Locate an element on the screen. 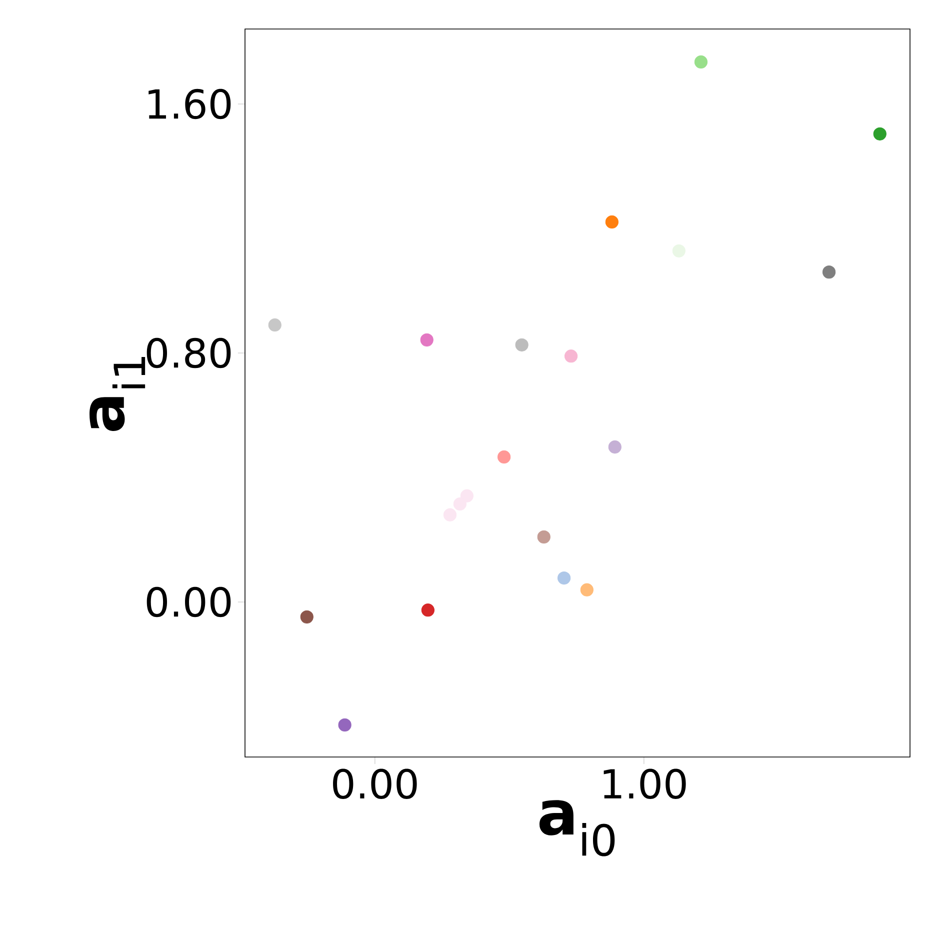  y-tick-label: 0.80 is located at coordinates (188, 353).